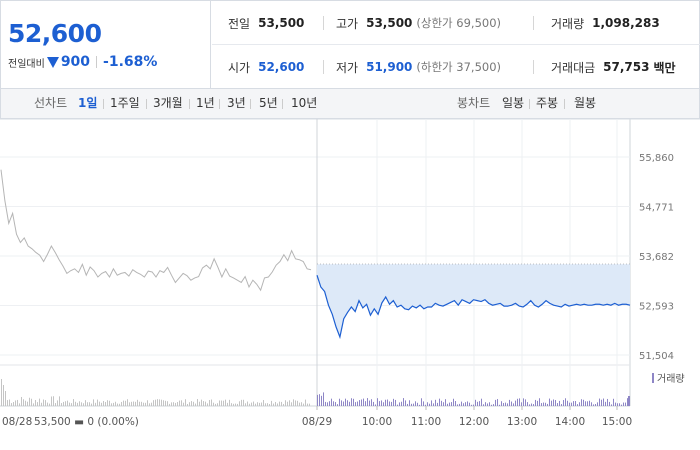 The width and height of the screenshot is (700, 450). Describe the element at coordinates (168, 103) in the screenshot. I see `period-3m: 3개월` at that location.